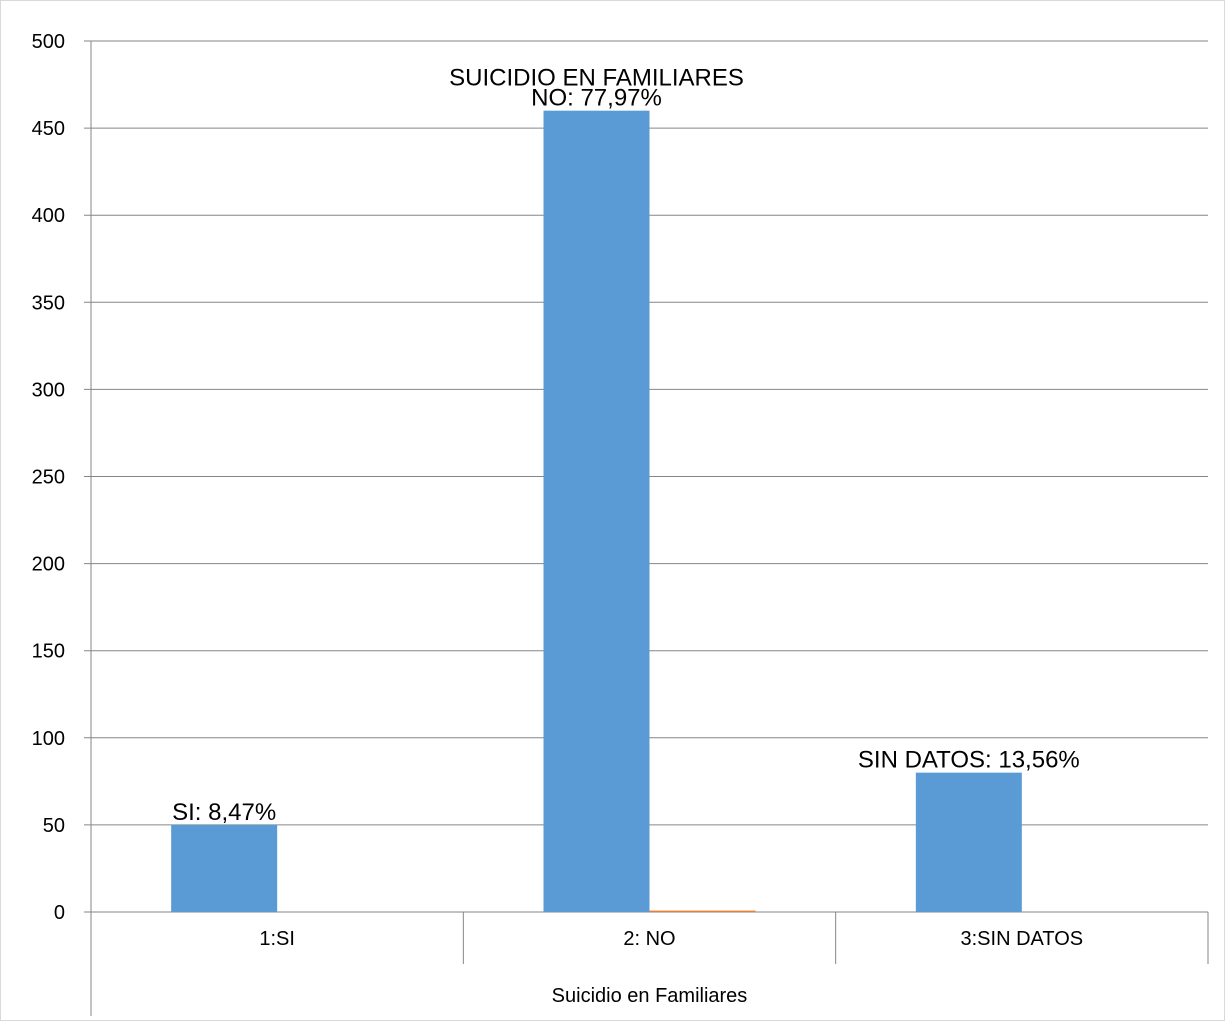 The width and height of the screenshot is (1225, 1022). Describe the element at coordinates (48, 216) in the screenshot. I see `y-tick-label: 400` at that location.